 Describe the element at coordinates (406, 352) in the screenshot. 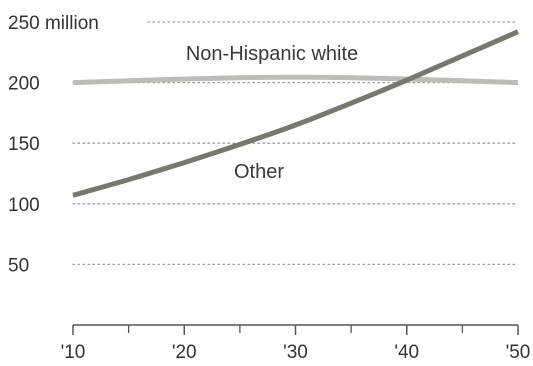

I see `x-tick-label: '40` at that location.